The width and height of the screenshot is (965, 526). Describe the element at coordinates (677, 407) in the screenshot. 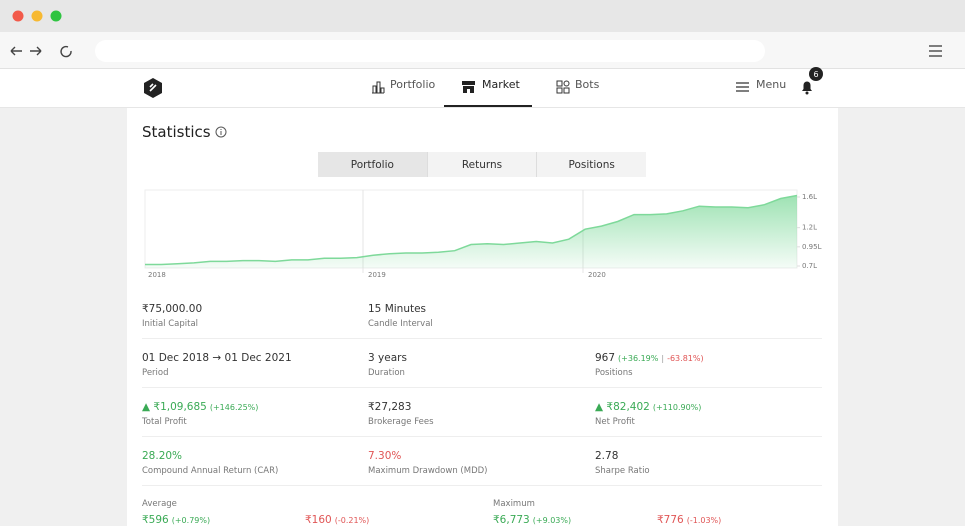

I see `stat-change: (+110.90%)` at that location.